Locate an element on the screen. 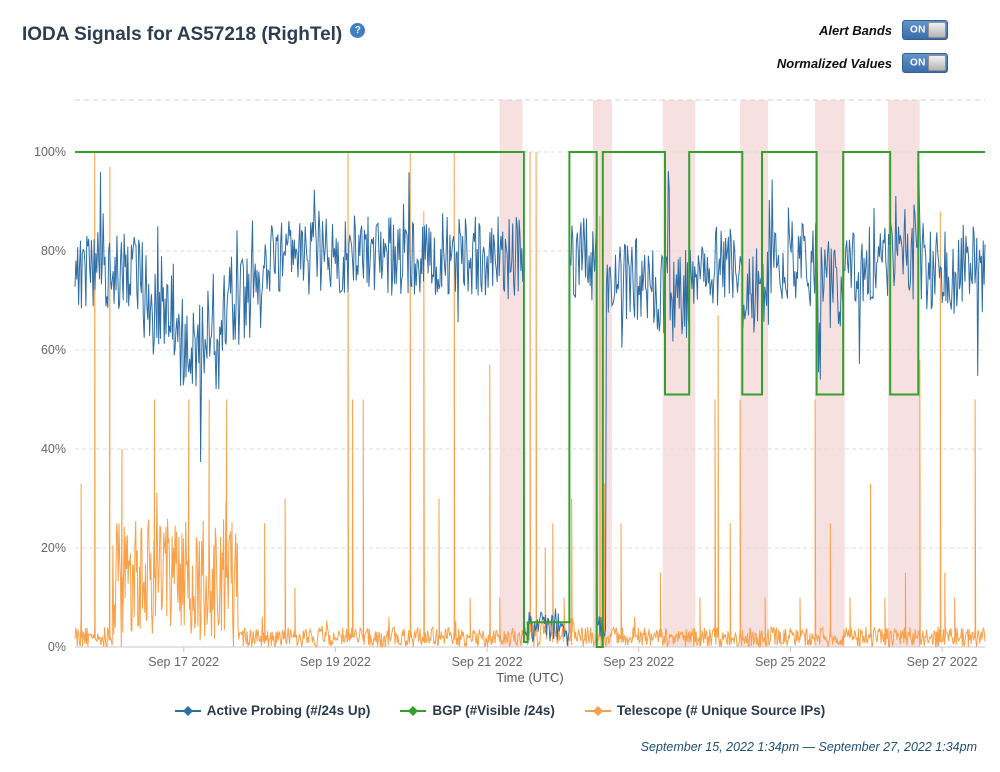  legend-item-bgp: BGP (#Visible /24s) is located at coordinates (477, 710).